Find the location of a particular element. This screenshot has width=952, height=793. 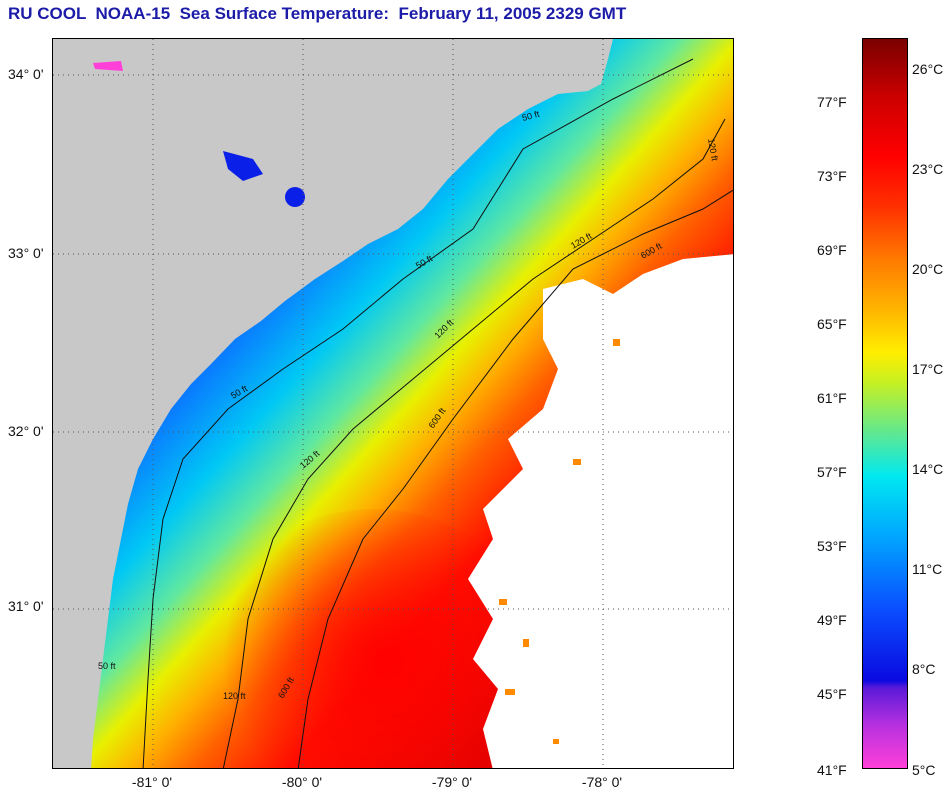

colorbar-f-label: 57°F is located at coordinates (832, 472).